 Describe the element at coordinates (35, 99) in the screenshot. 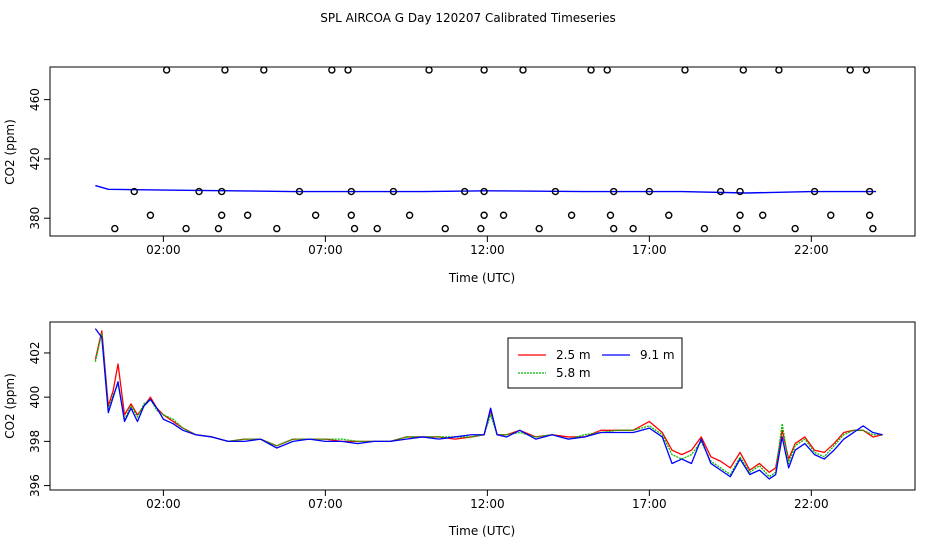

I see `y-tick-label: 460` at that location.